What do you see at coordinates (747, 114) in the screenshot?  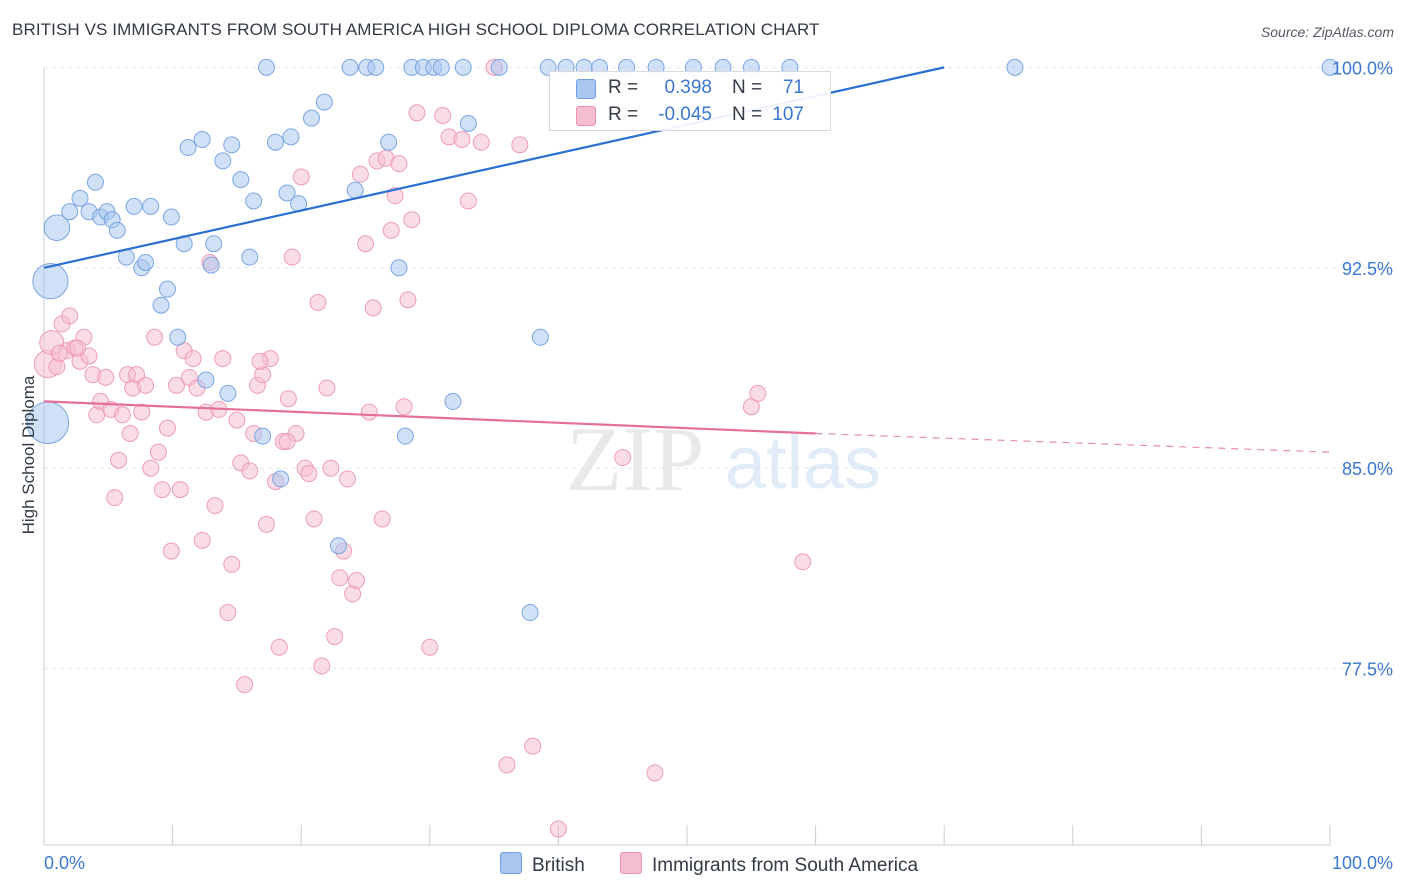 I see `immigrants-n-label: N =` at bounding box center [747, 114].